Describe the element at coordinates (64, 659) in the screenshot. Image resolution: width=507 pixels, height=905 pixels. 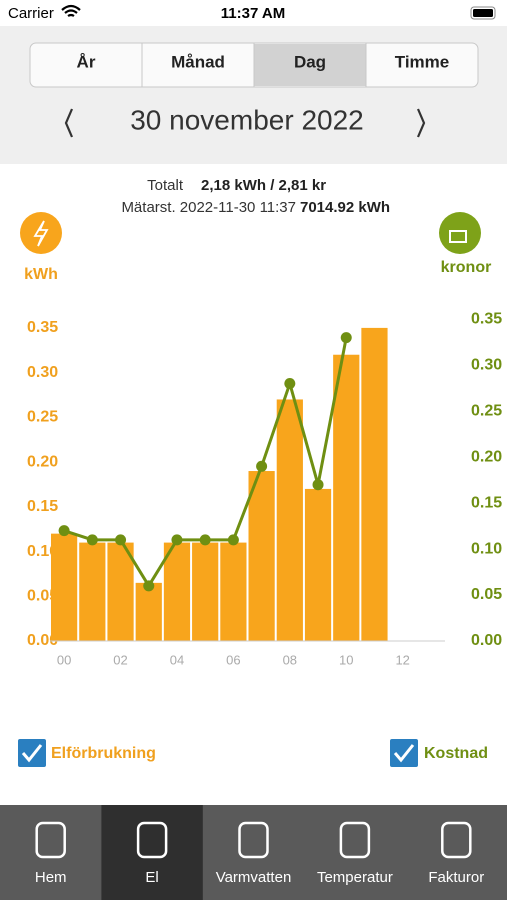
I see `x-tick-label: 00` at that location.